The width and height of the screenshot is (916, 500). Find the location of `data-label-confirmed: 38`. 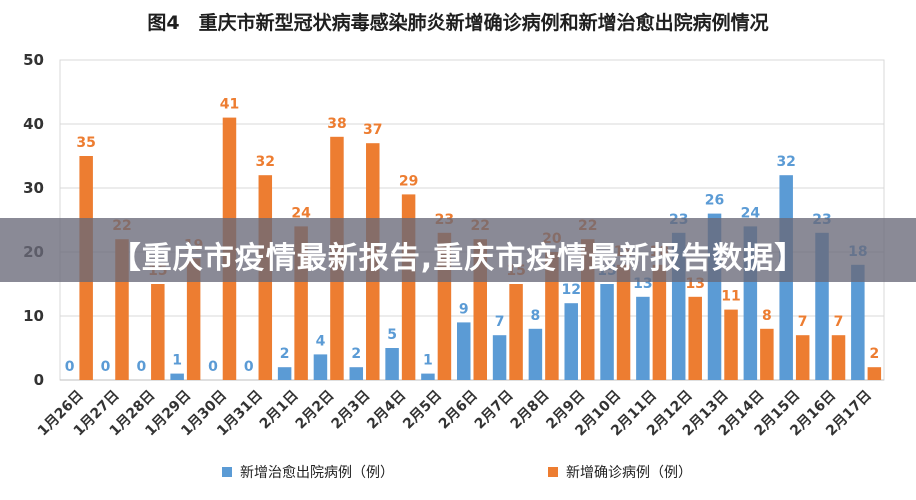

data-label-confirmed: 38 is located at coordinates (336, 124).